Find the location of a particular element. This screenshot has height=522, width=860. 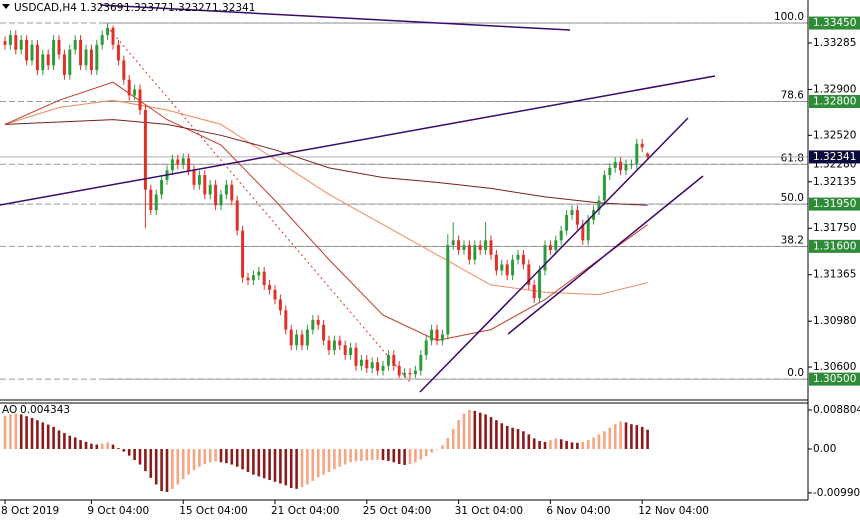

y-tick-label: 1.31750 is located at coordinates (834, 228).